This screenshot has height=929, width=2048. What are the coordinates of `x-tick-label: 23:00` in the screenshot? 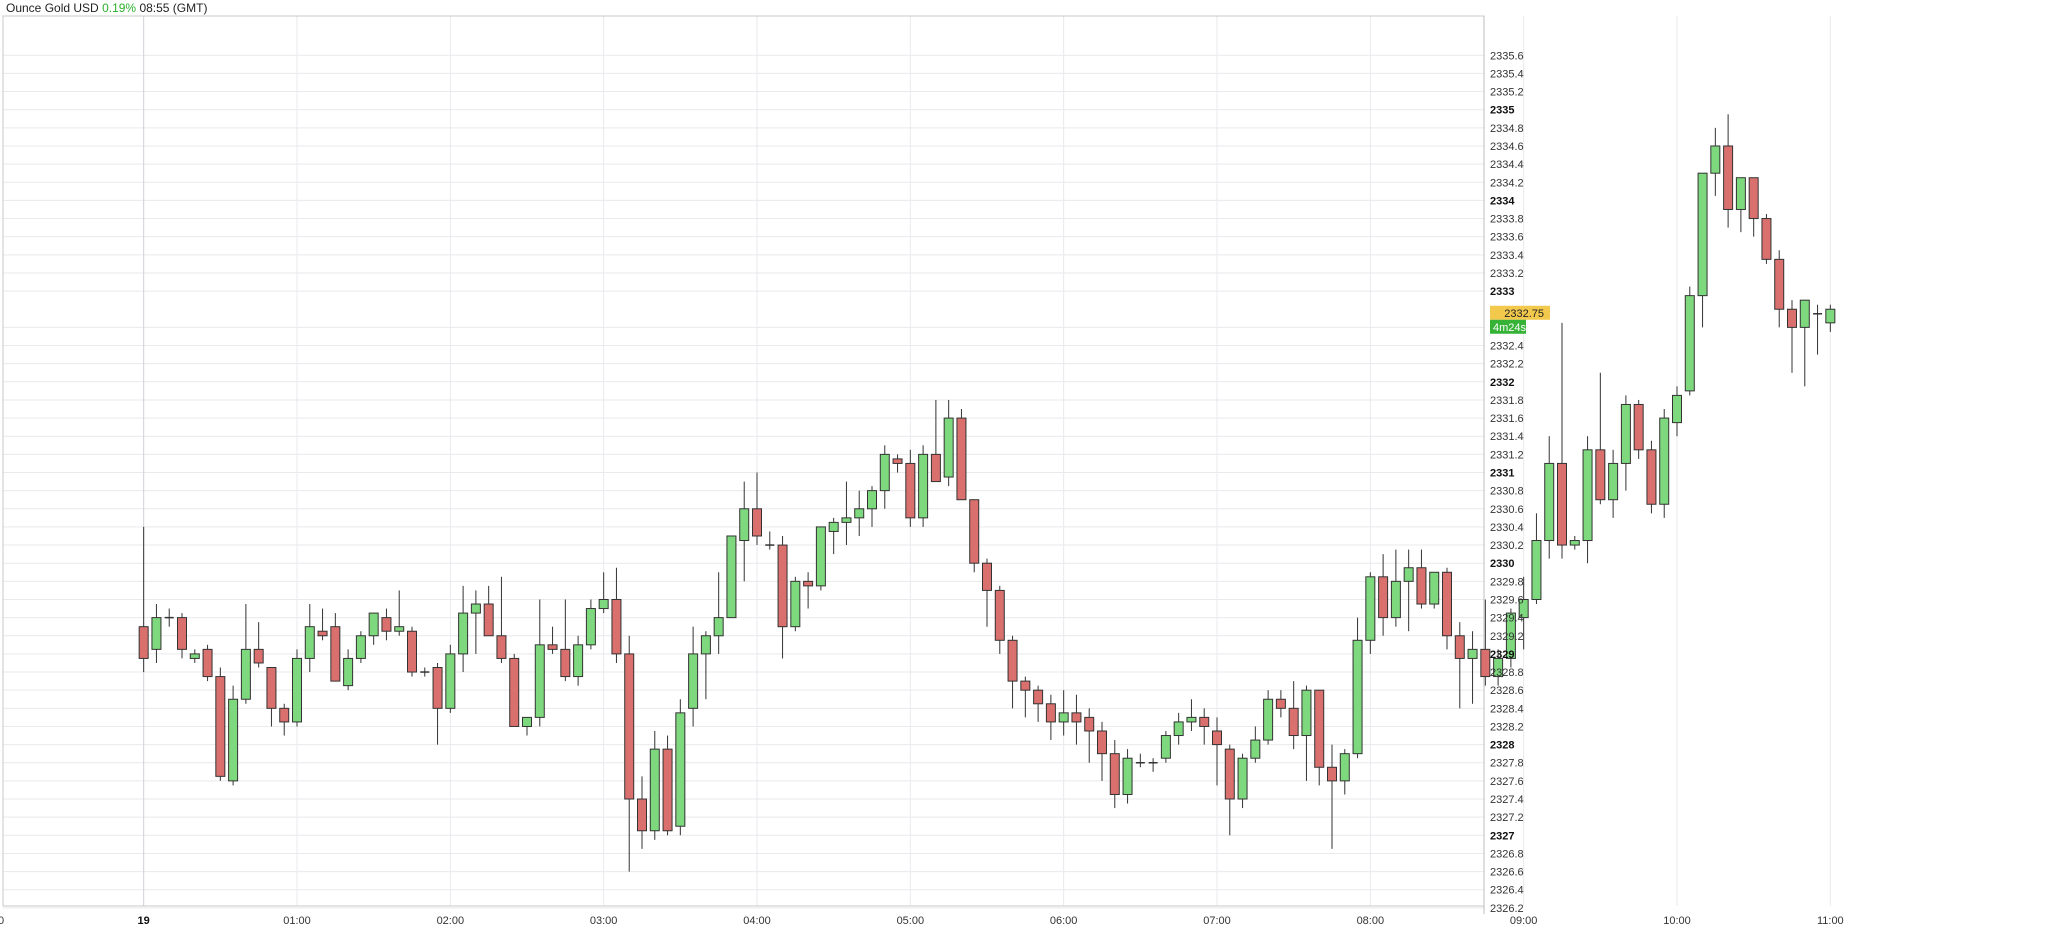 It's located at (2, 921).